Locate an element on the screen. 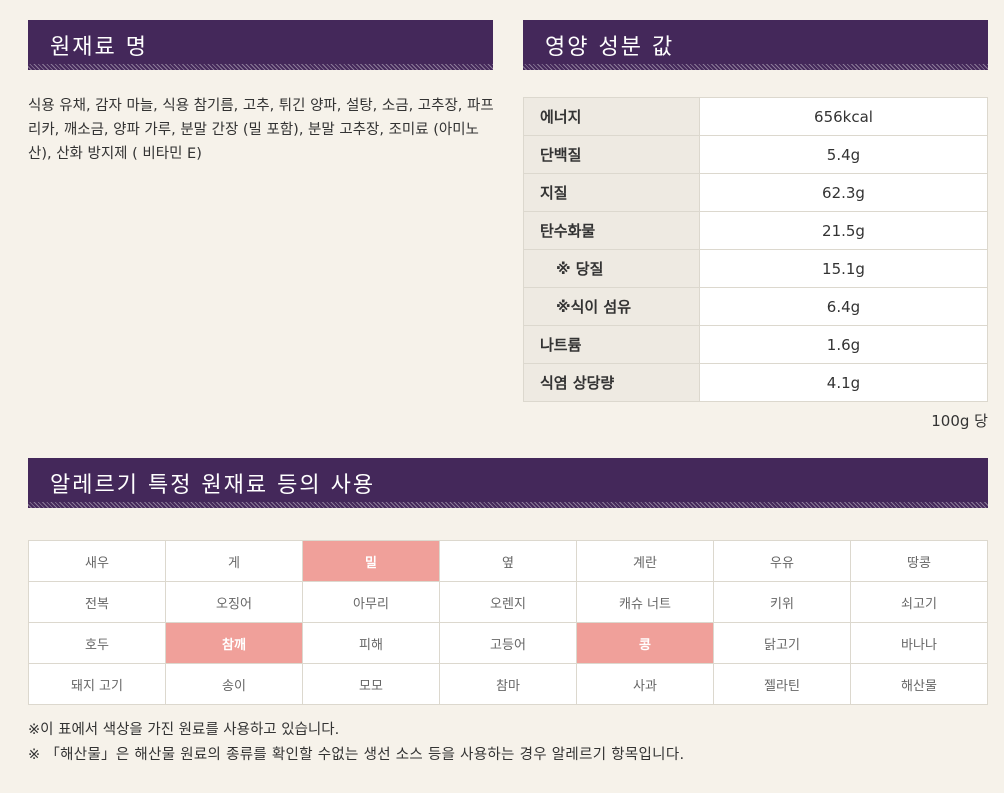  allergen-cell: 해산물 is located at coordinates (919, 684).